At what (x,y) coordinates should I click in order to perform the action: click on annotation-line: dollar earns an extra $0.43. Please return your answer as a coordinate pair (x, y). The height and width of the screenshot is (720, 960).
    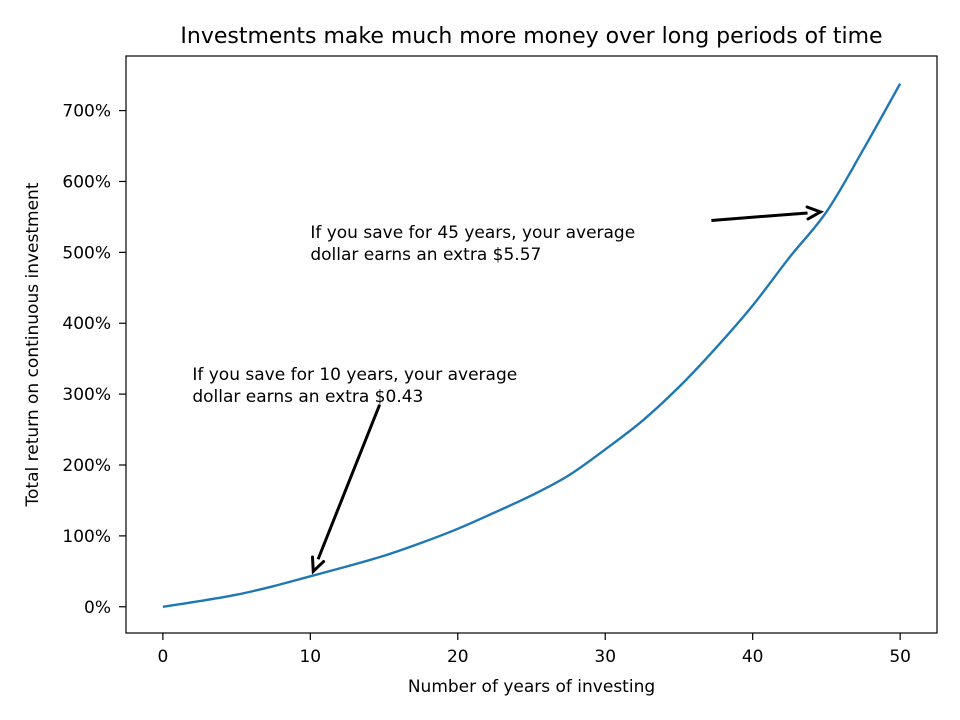
    Looking at the image, I should click on (307, 397).